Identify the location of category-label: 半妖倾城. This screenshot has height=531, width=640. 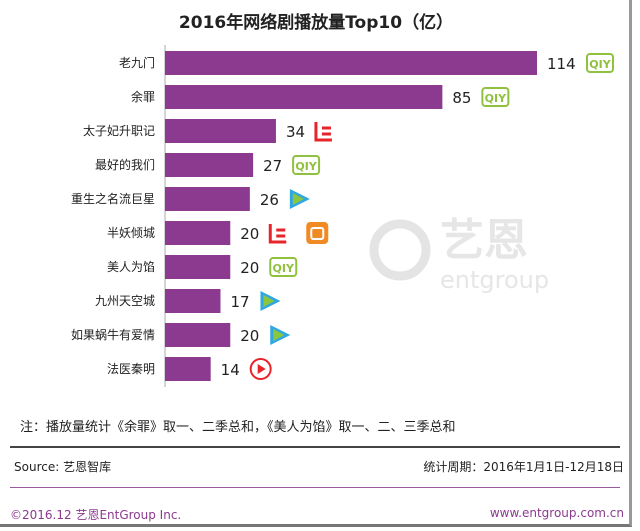
(131, 233).